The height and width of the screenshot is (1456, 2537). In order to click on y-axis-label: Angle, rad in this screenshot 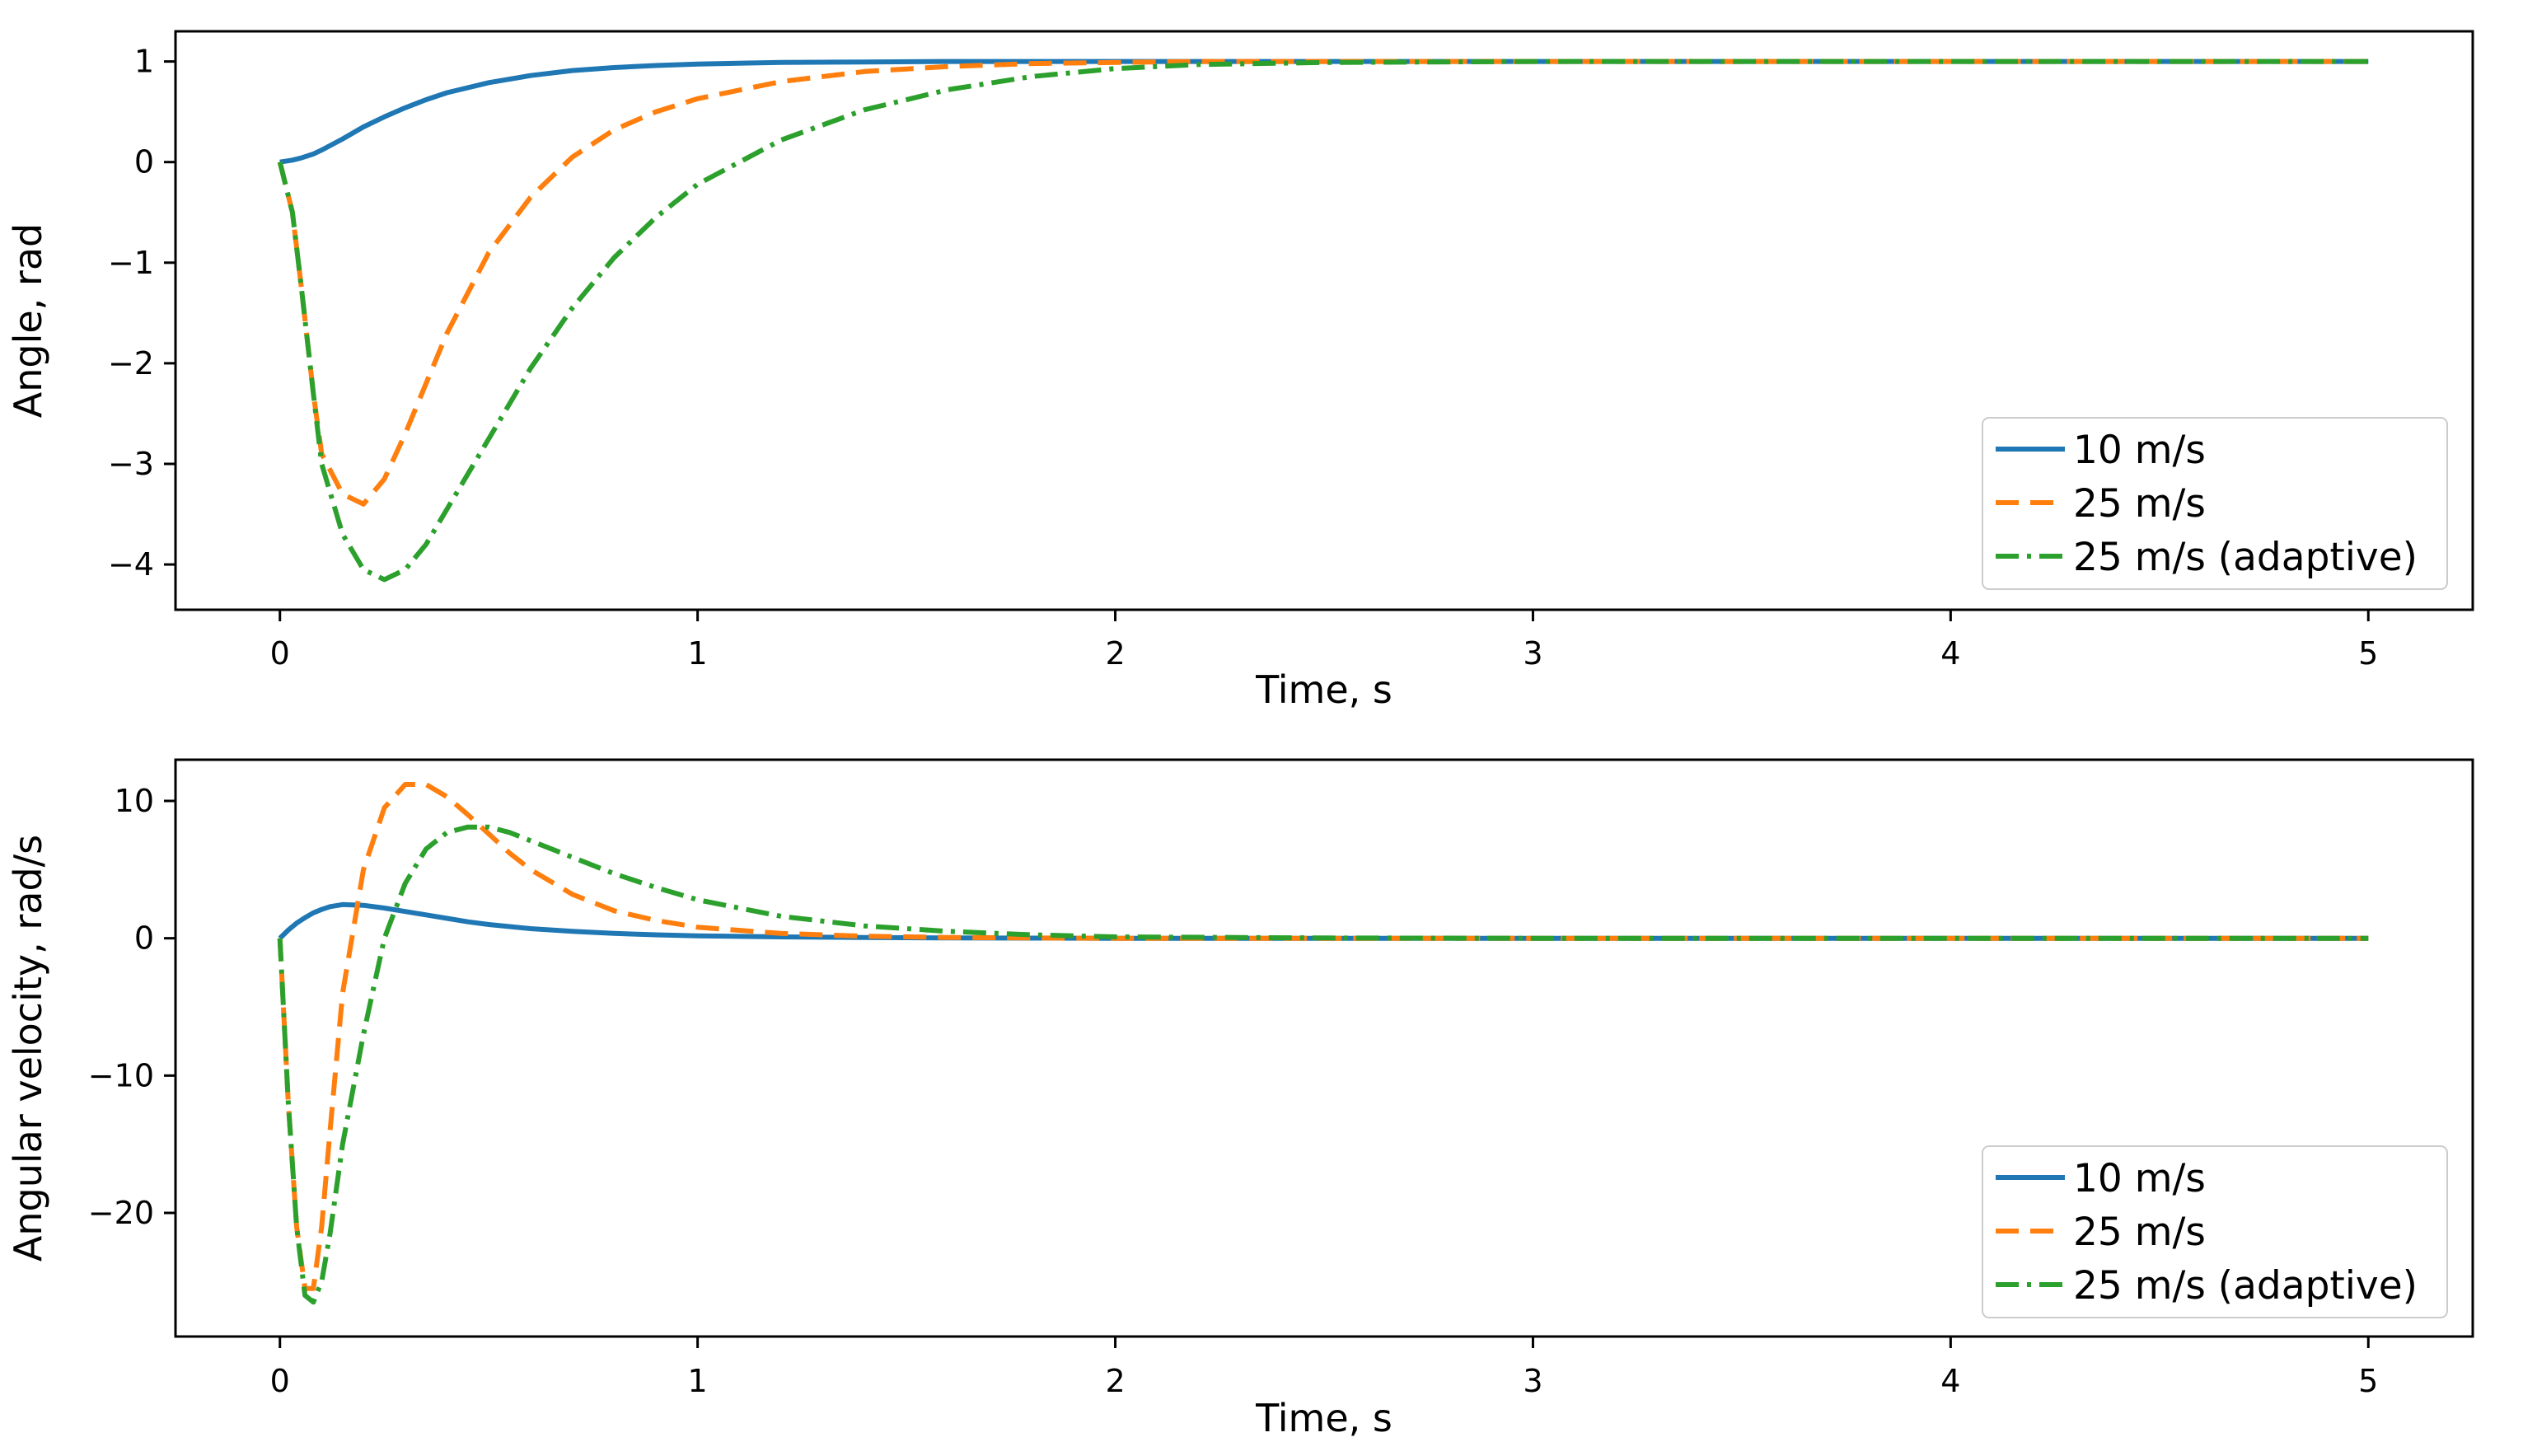, I will do `click(28, 320)`.